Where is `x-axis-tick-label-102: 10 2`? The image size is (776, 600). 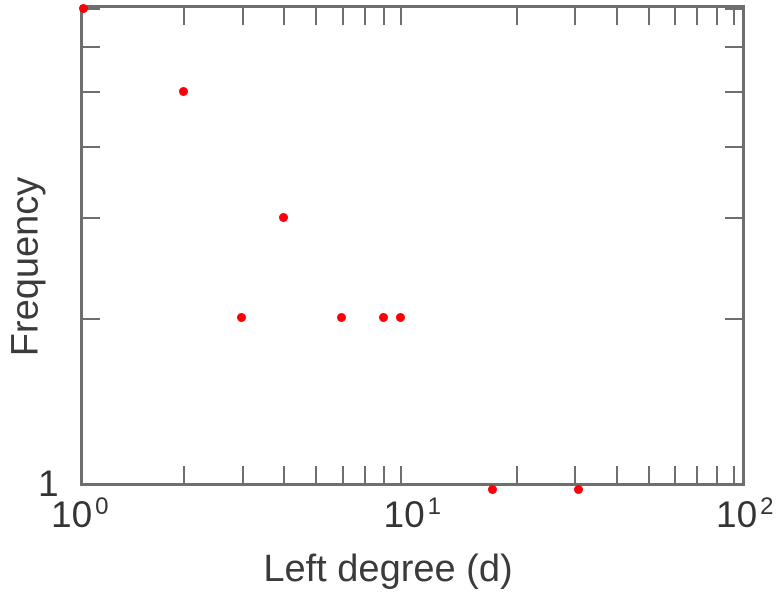
x-axis-tick-label-102: 10 2 is located at coordinates (745, 513).